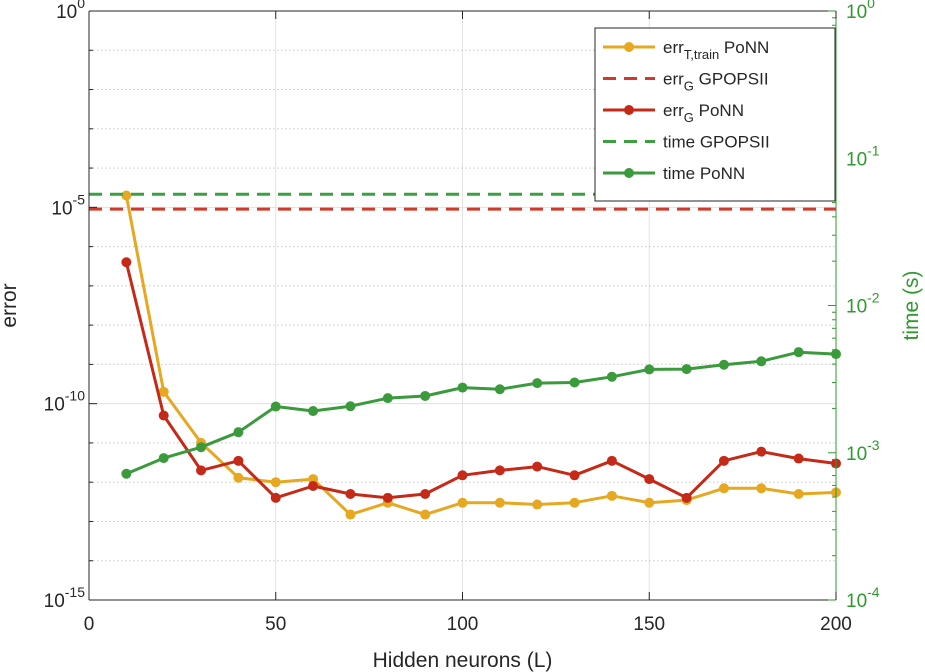 The height and width of the screenshot is (672, 925). I want to click on x-tick-label: 100, so click(463, 624).